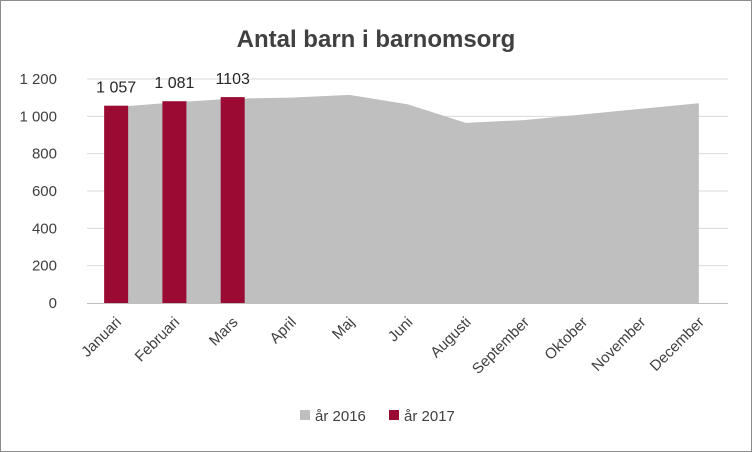 The image size is (752, 452). I want to click on x-tick-label: Augusti, so click(450, 337).